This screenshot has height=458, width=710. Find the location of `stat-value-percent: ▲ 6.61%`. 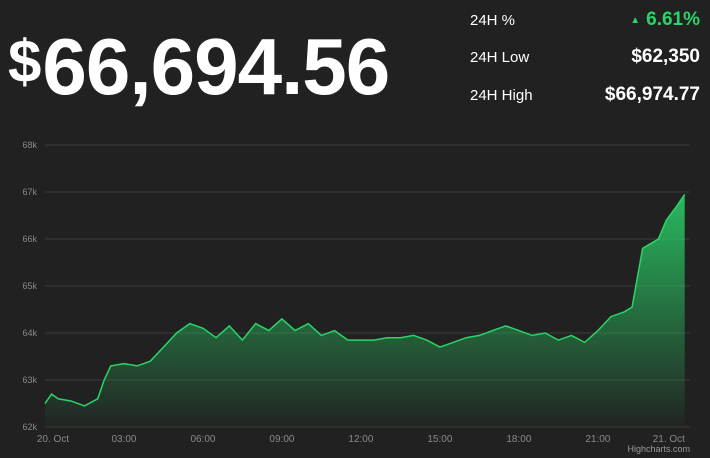

stat-value-percent: ▲ 6.61% is located at coordinates (665, 20).